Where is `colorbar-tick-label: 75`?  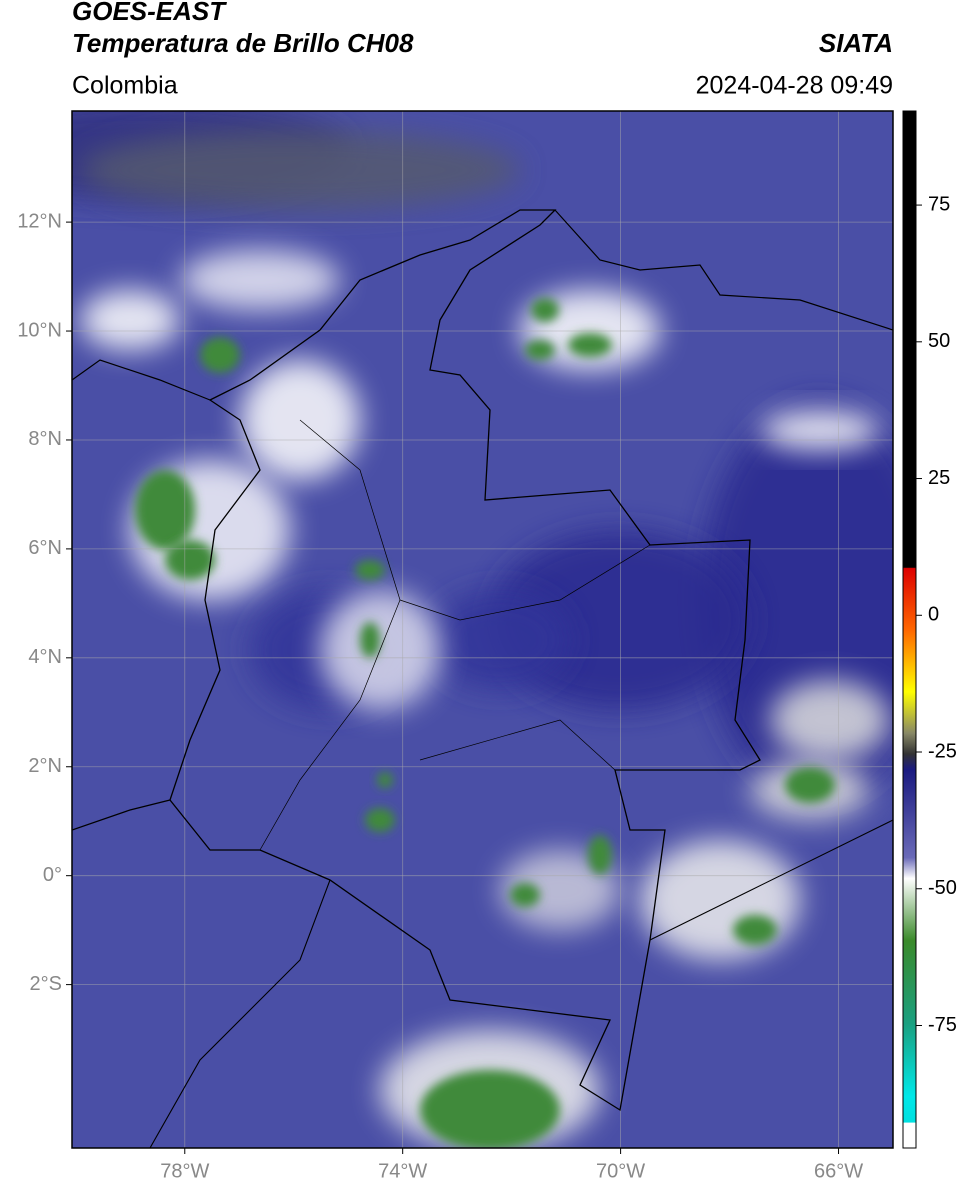
colorbar-tick-label: 75 is located at coordinates (939, 204).